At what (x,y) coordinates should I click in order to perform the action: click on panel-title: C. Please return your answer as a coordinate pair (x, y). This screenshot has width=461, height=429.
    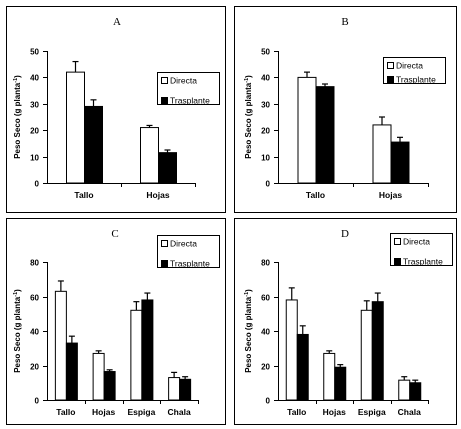
    Looking at the image, I should click on (114, 234).